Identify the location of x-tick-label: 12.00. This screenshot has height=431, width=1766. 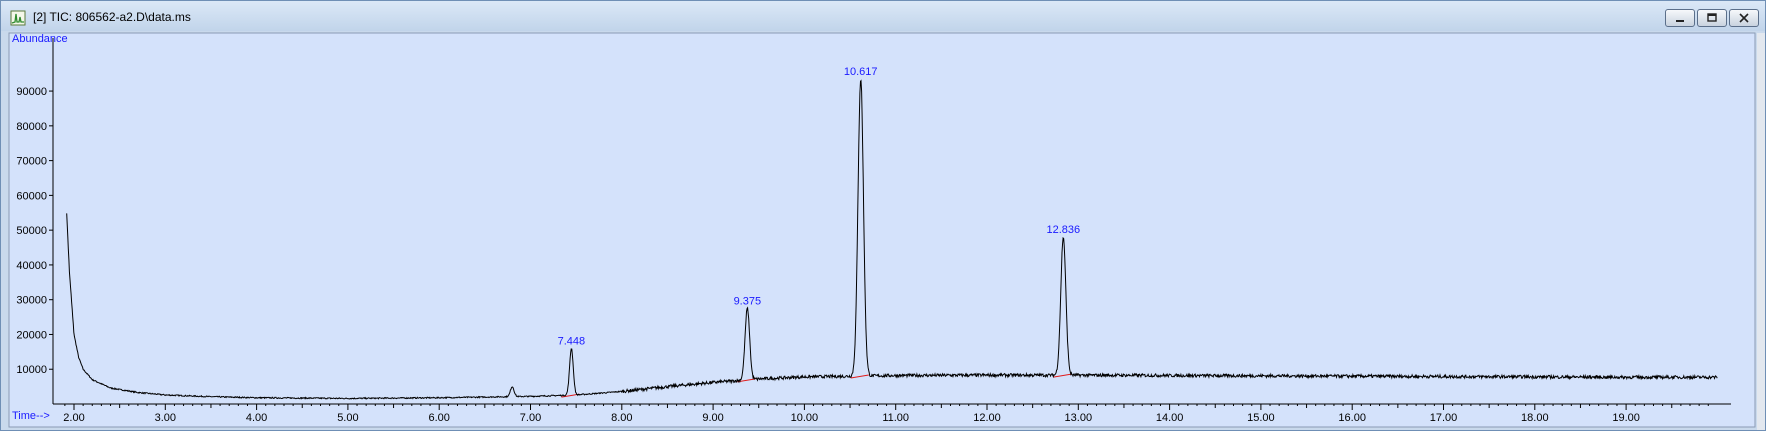
(987, 418).